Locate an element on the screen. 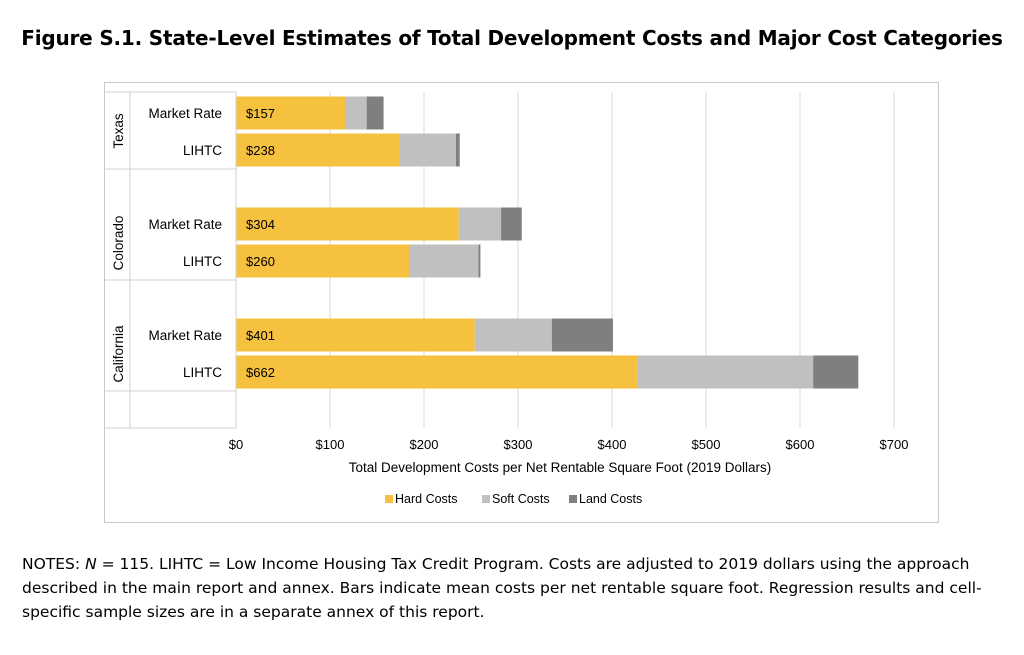  notes-n-symbol: N is located at coordinates (91, 564).